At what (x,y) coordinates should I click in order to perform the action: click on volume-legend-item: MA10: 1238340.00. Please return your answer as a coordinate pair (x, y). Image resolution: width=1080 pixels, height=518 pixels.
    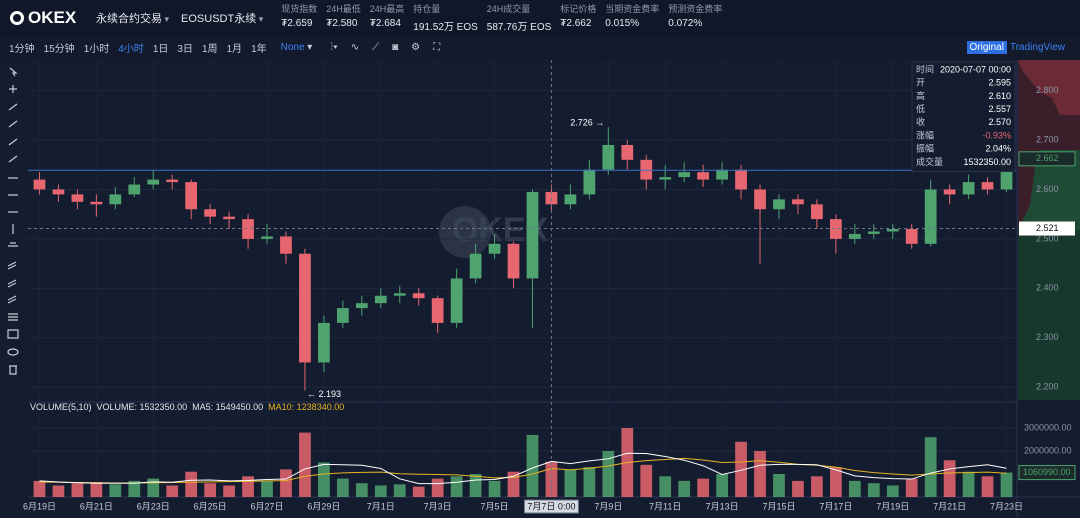
    Looking at the image, I should click on (306, 407).